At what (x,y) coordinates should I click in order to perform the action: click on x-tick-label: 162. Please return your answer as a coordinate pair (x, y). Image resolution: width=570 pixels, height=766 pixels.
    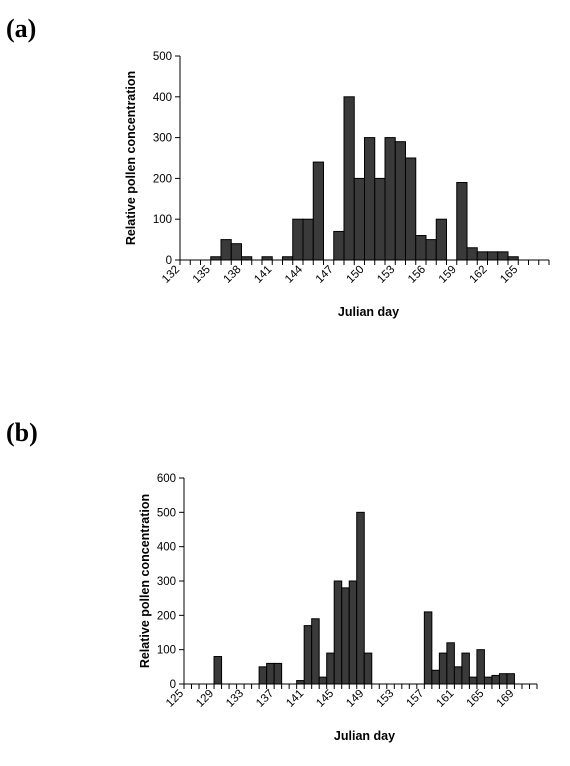
    Looking at the image, I should click on (479, 275).